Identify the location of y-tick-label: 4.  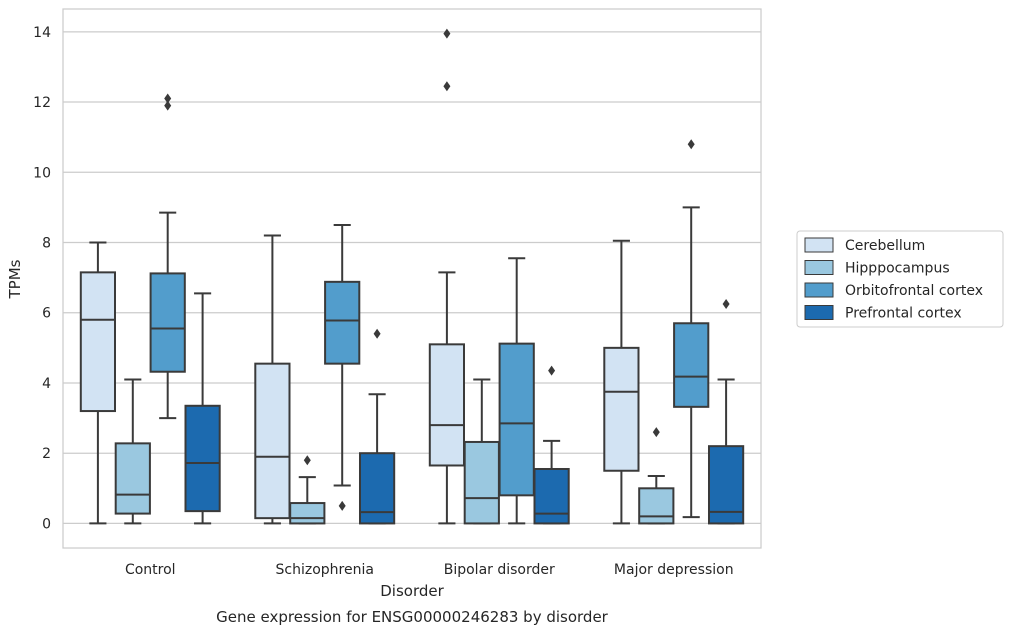
(46, 384).